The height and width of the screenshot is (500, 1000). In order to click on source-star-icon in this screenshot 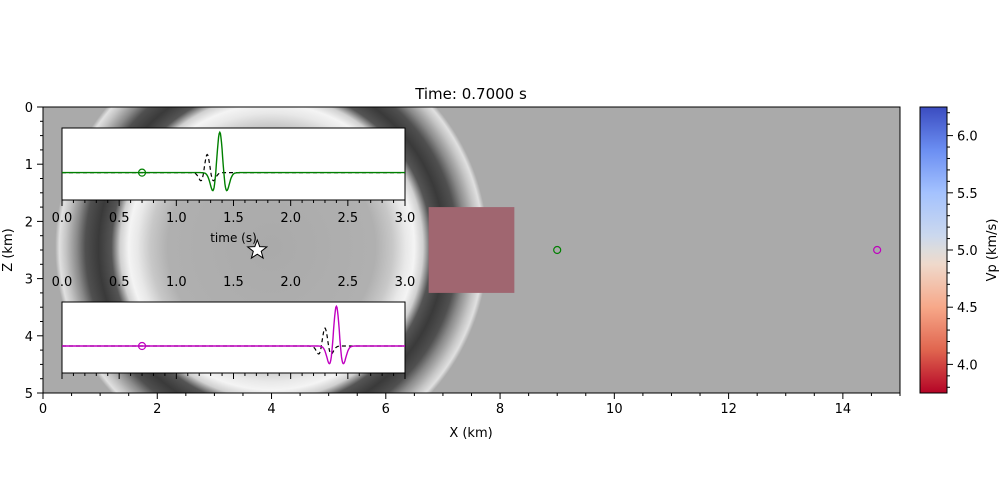, I will do `click(257, 249)`.